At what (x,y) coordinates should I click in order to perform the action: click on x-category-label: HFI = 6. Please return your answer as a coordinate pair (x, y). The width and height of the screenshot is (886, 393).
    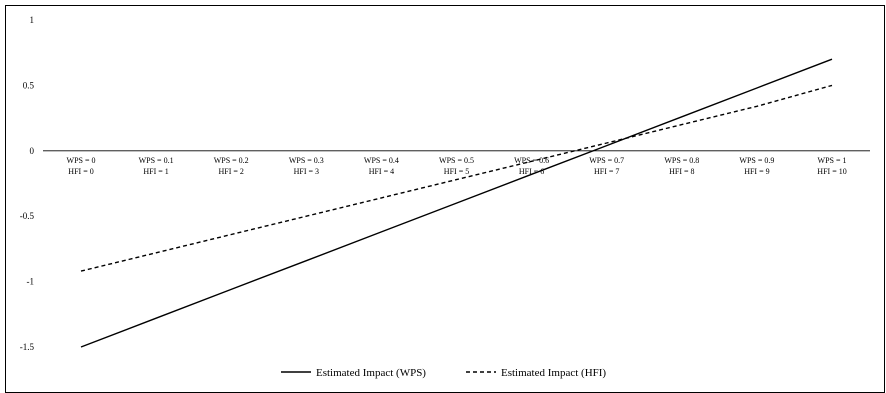
    Looking at the image, I should click on (531, 171).